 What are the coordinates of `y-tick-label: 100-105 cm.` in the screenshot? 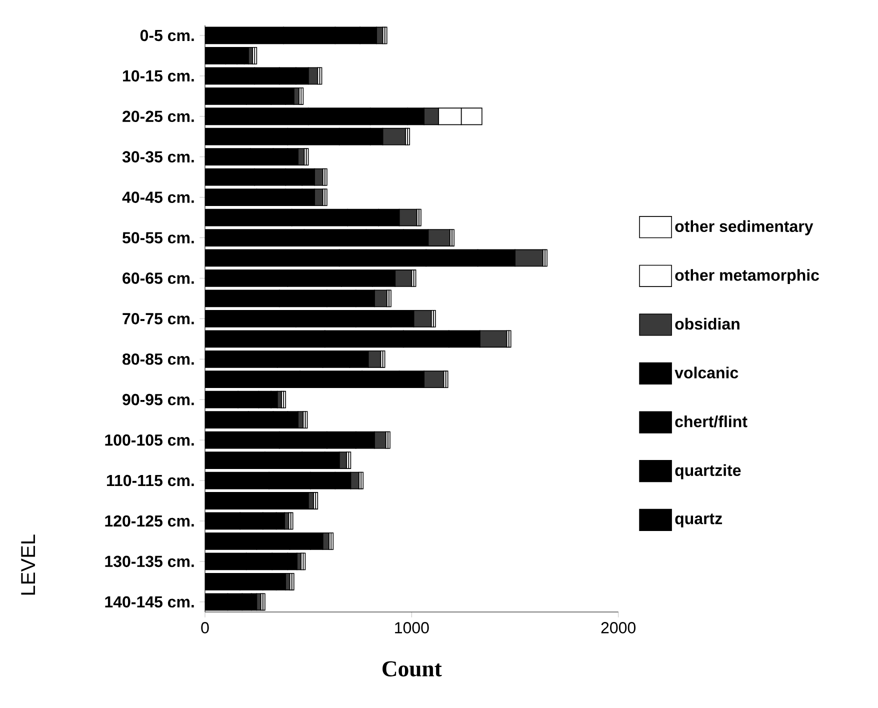 It's located at (149, 440).